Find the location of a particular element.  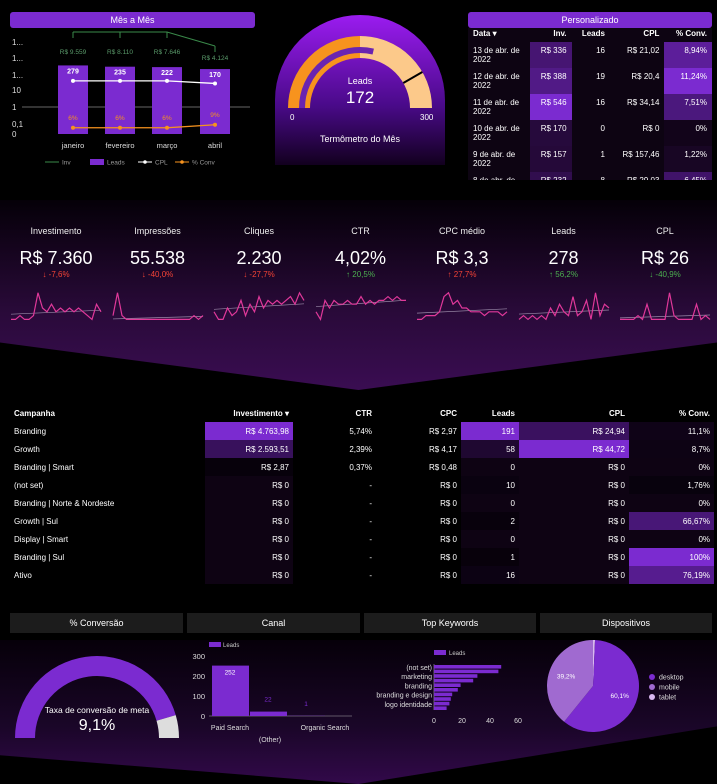

table-row: 13 de abr. de 2022 R$ 336 16 R$ 21,02 8,94% is located at coordinates (590, 55).